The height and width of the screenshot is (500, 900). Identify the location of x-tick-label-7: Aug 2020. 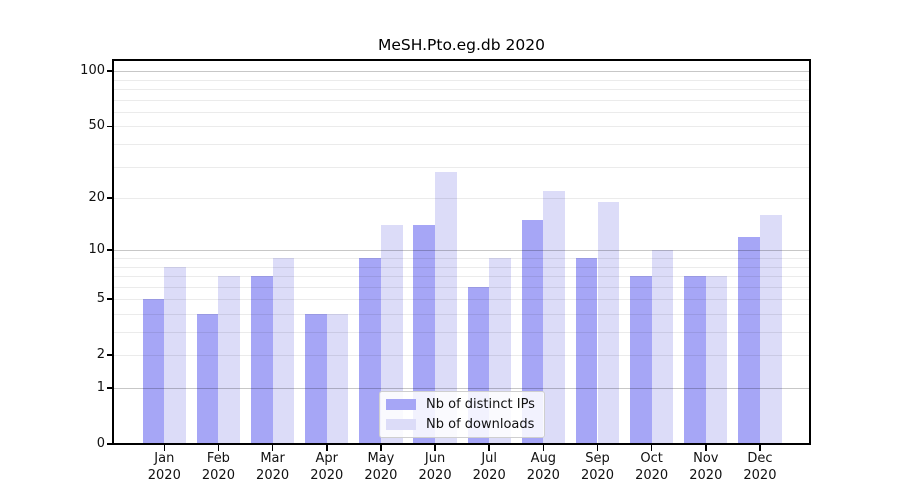
(543, 467).